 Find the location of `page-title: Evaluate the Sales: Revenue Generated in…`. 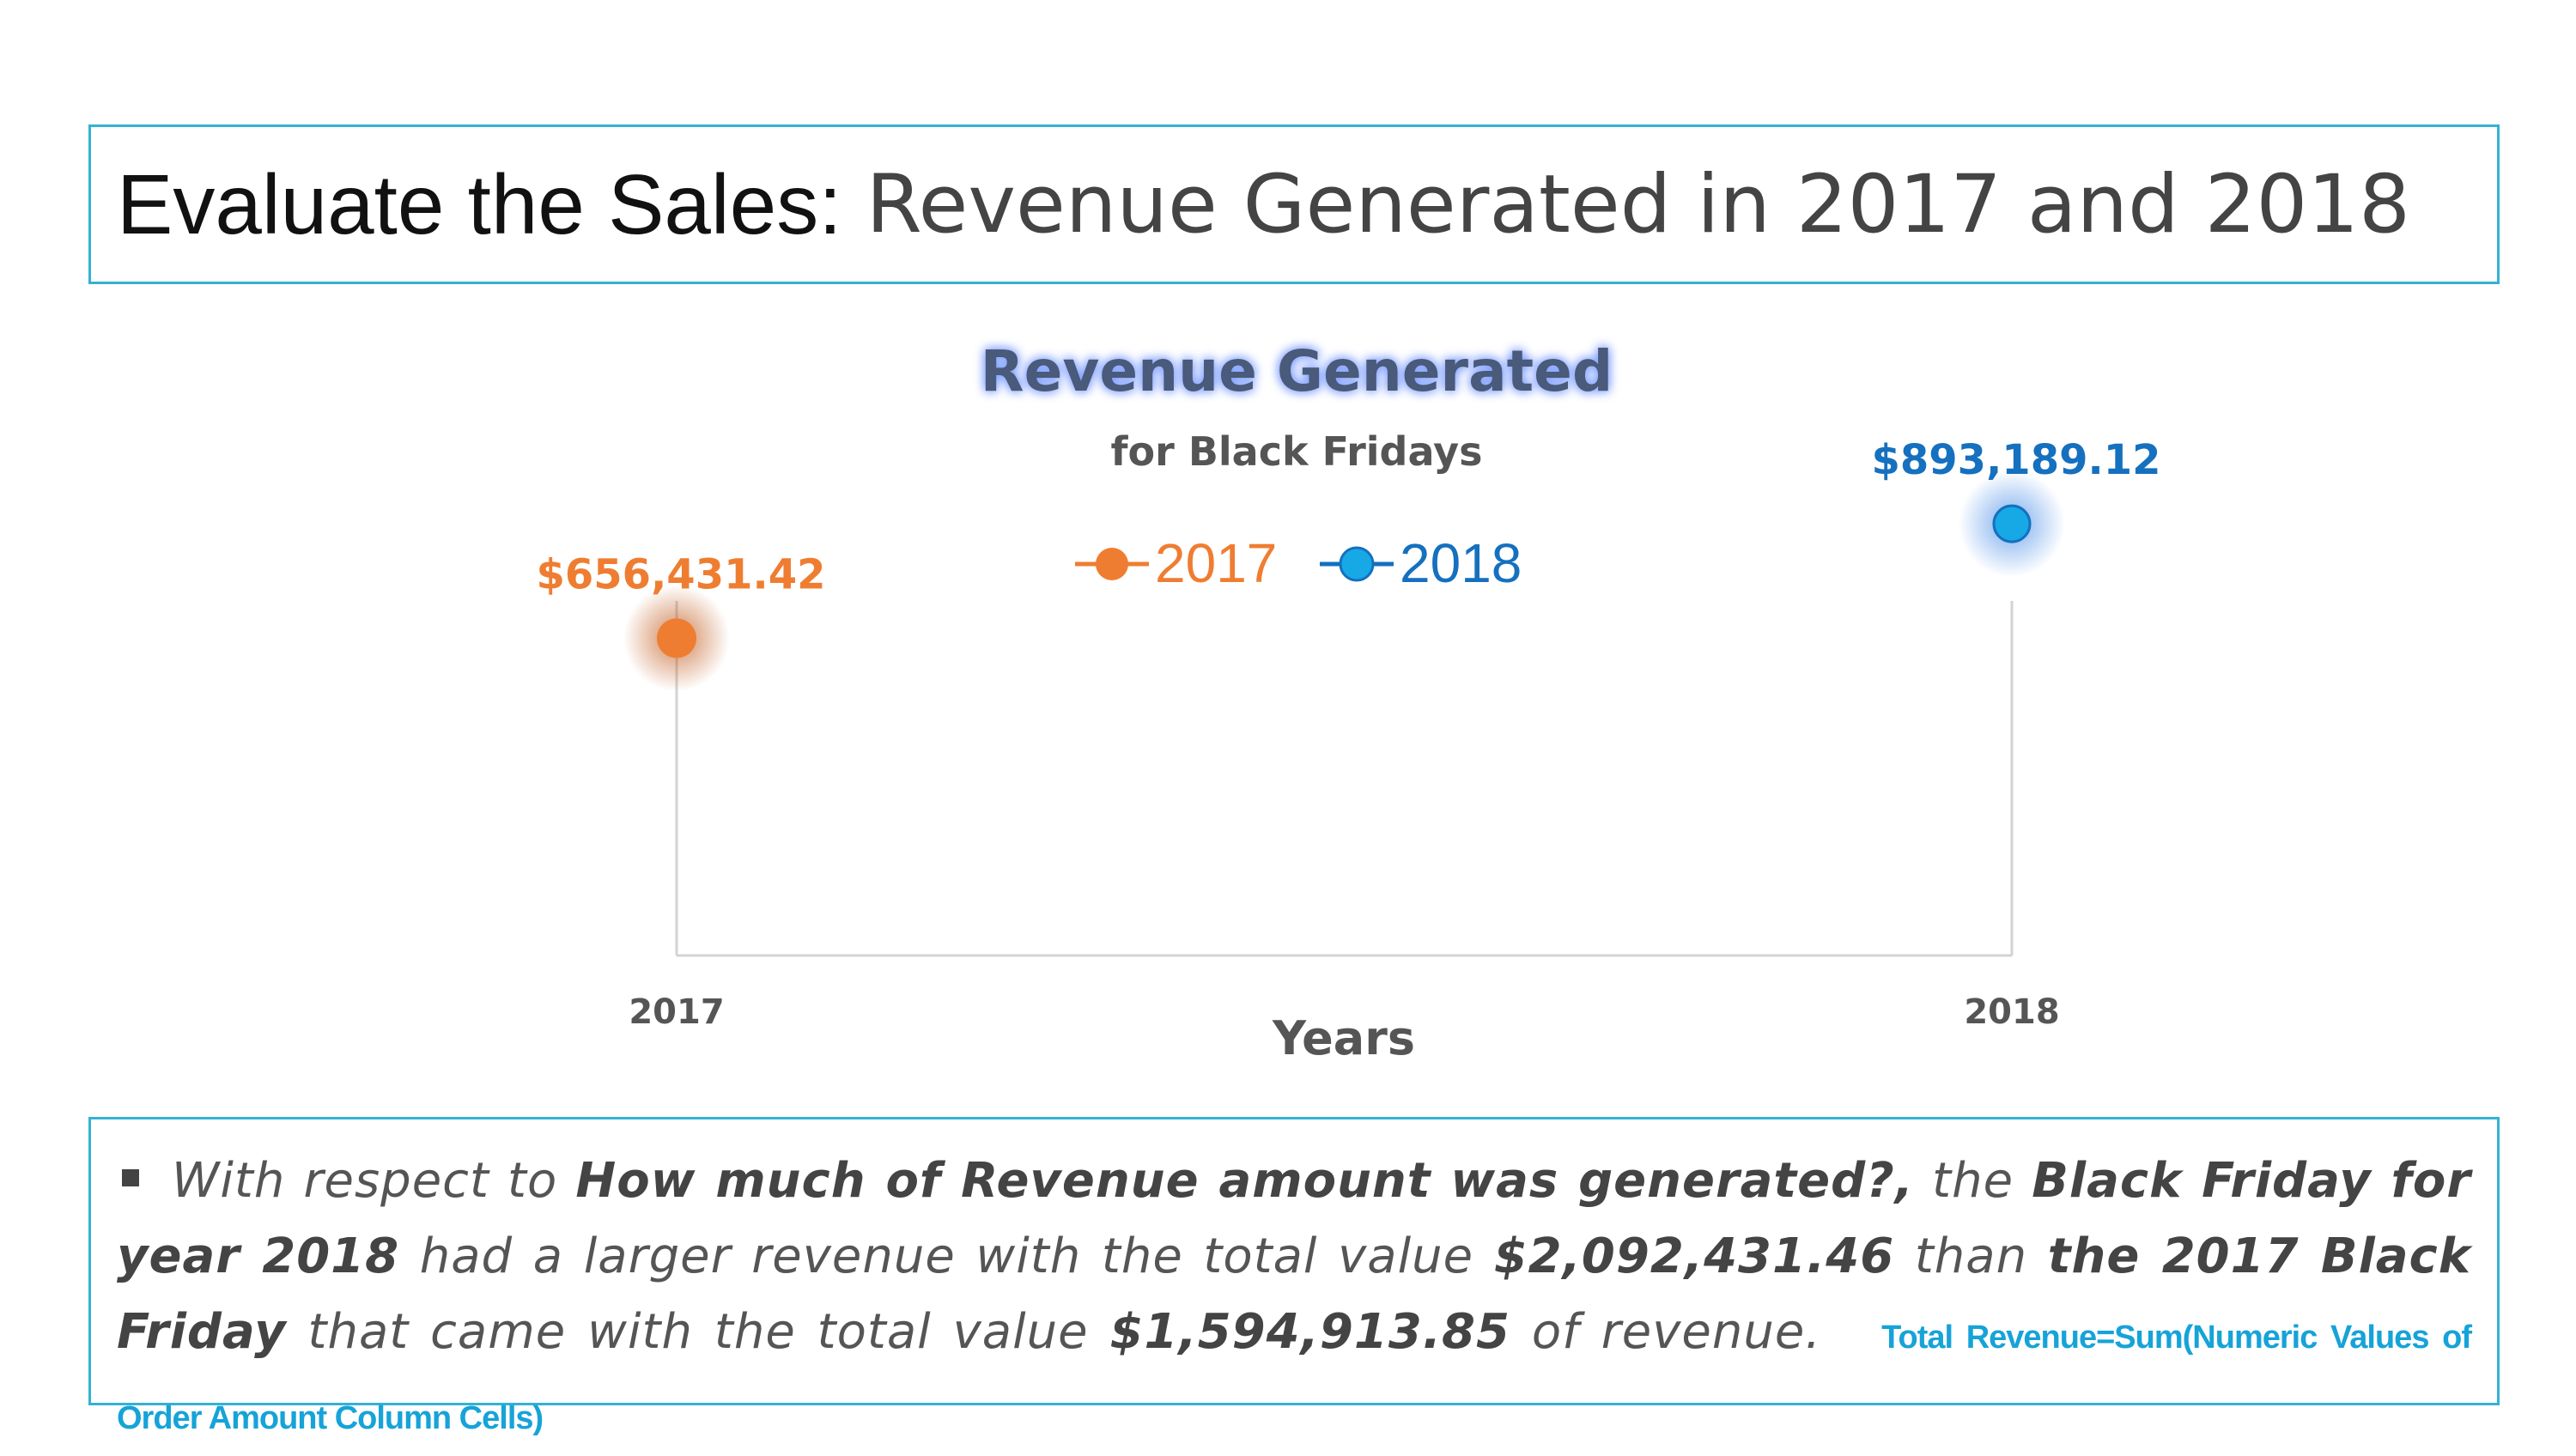

page-title: Evaluate the Sales: Revenue Generated in… is located at coordinates (1263, 204).